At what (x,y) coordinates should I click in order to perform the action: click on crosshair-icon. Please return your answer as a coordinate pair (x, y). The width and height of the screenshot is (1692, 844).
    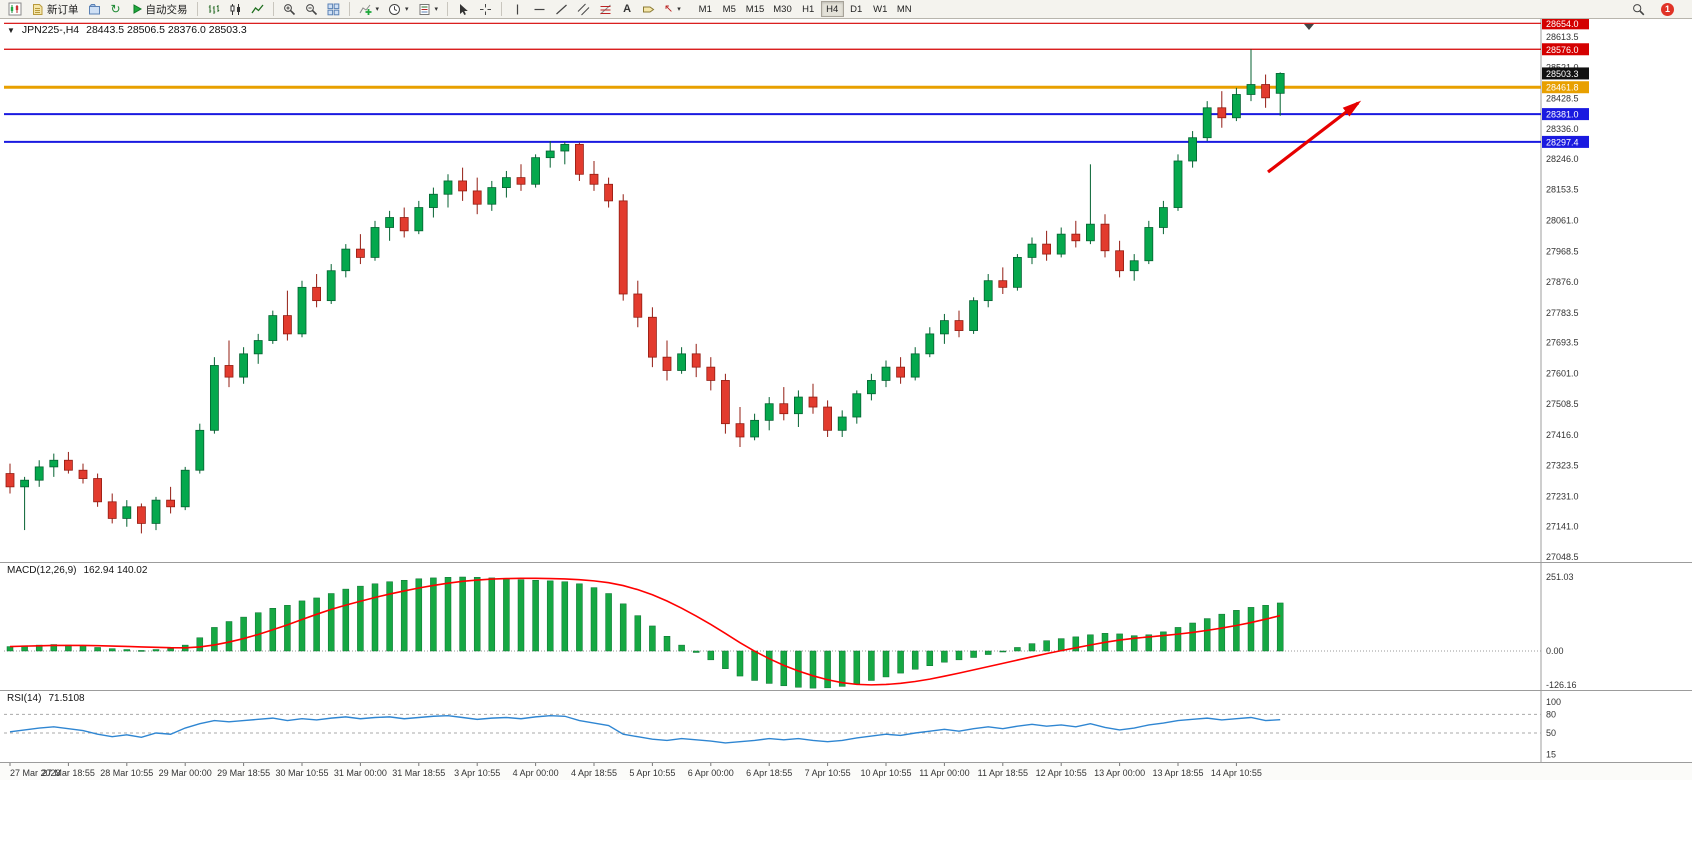
    Looking at the image, I should click on (486, 9).